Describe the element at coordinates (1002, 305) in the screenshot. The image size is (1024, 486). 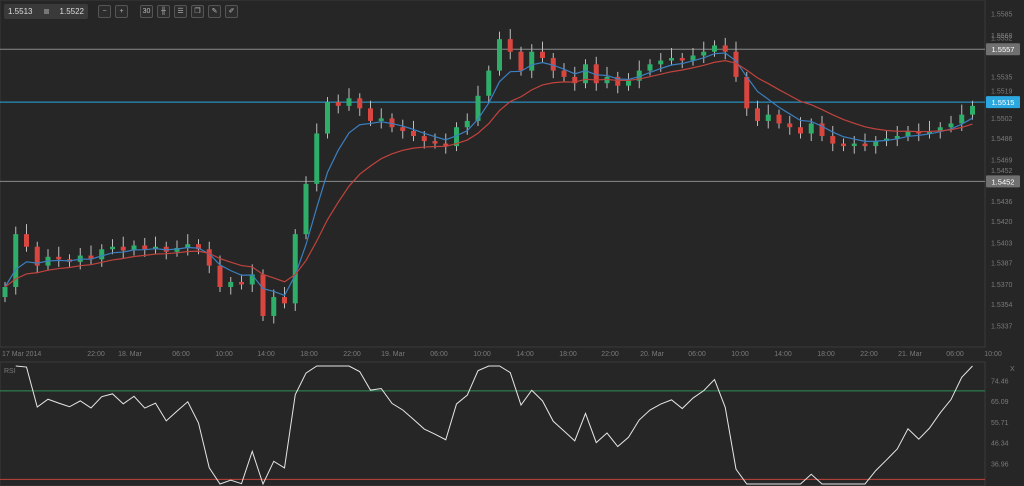
I see `price-tick-label: 1.5354` at that location.